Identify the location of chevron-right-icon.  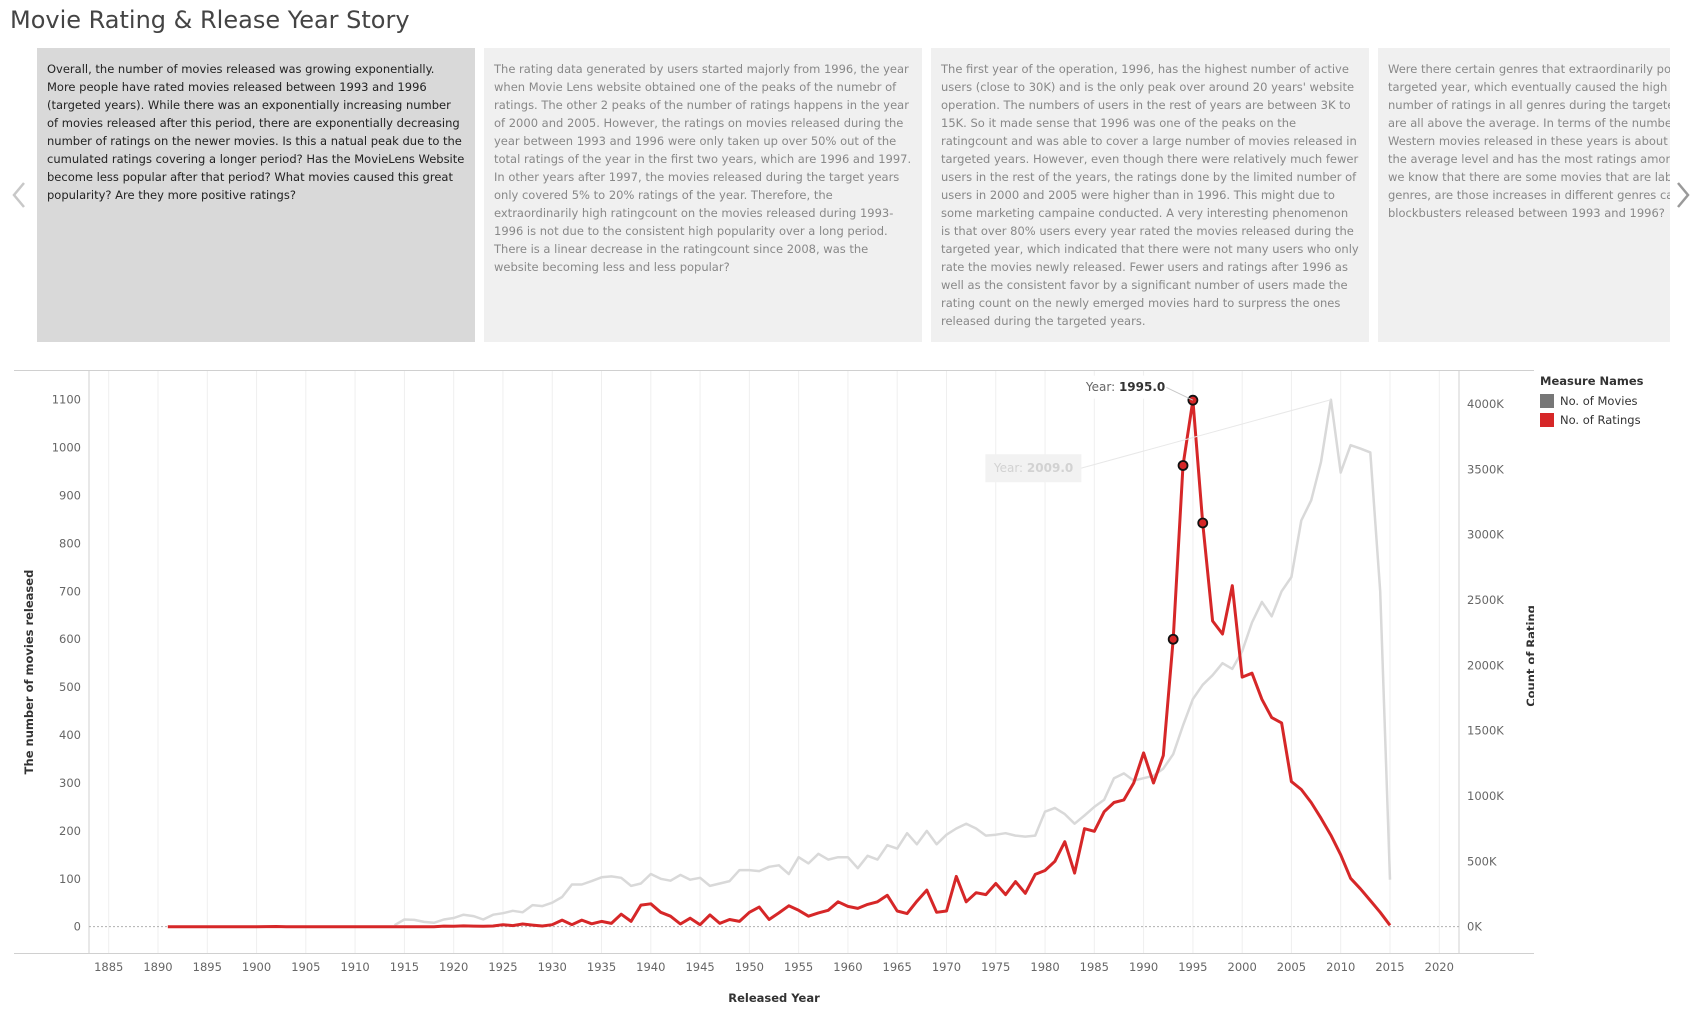
(1683, 195).